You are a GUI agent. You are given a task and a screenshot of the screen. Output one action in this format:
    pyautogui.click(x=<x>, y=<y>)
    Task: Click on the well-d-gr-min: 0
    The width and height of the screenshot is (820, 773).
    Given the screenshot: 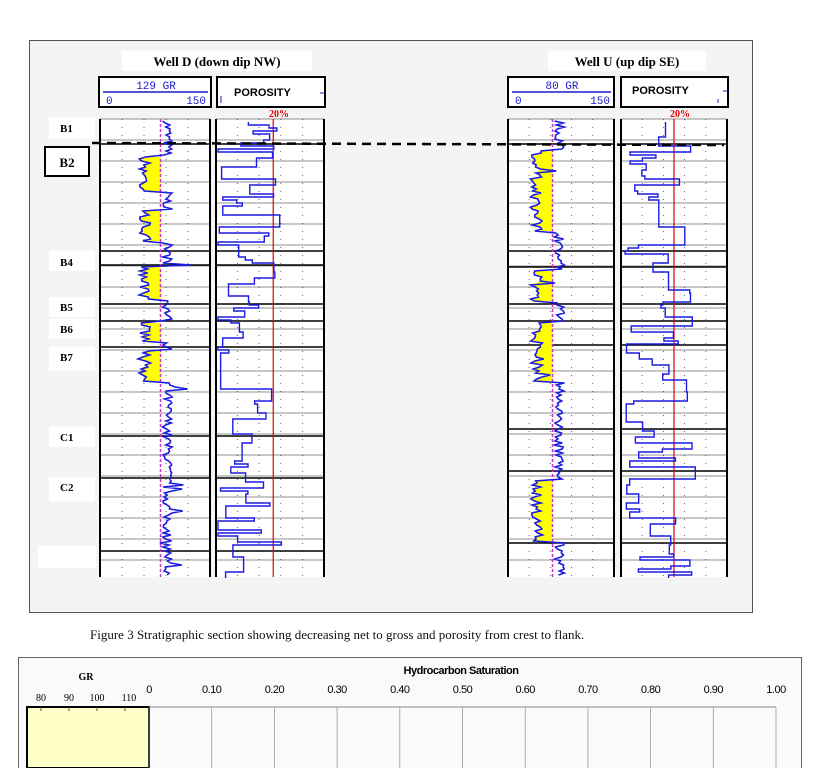 What is the action you would take?
    pyautogui.click(x=109, y=102)
    